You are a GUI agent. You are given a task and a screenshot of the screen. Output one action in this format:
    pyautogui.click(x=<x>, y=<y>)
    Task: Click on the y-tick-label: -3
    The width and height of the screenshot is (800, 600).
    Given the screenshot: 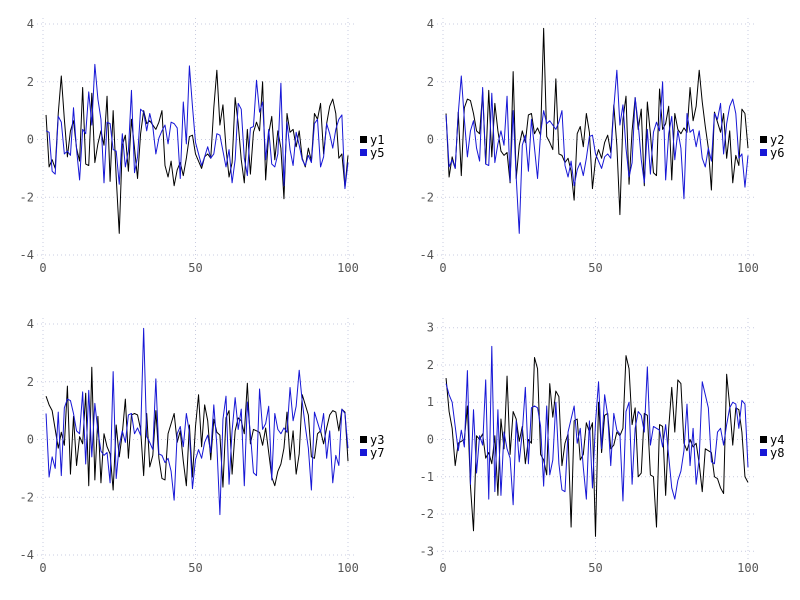 What is the action you would take?
    pyautogui.click(x=427, y=551)
    